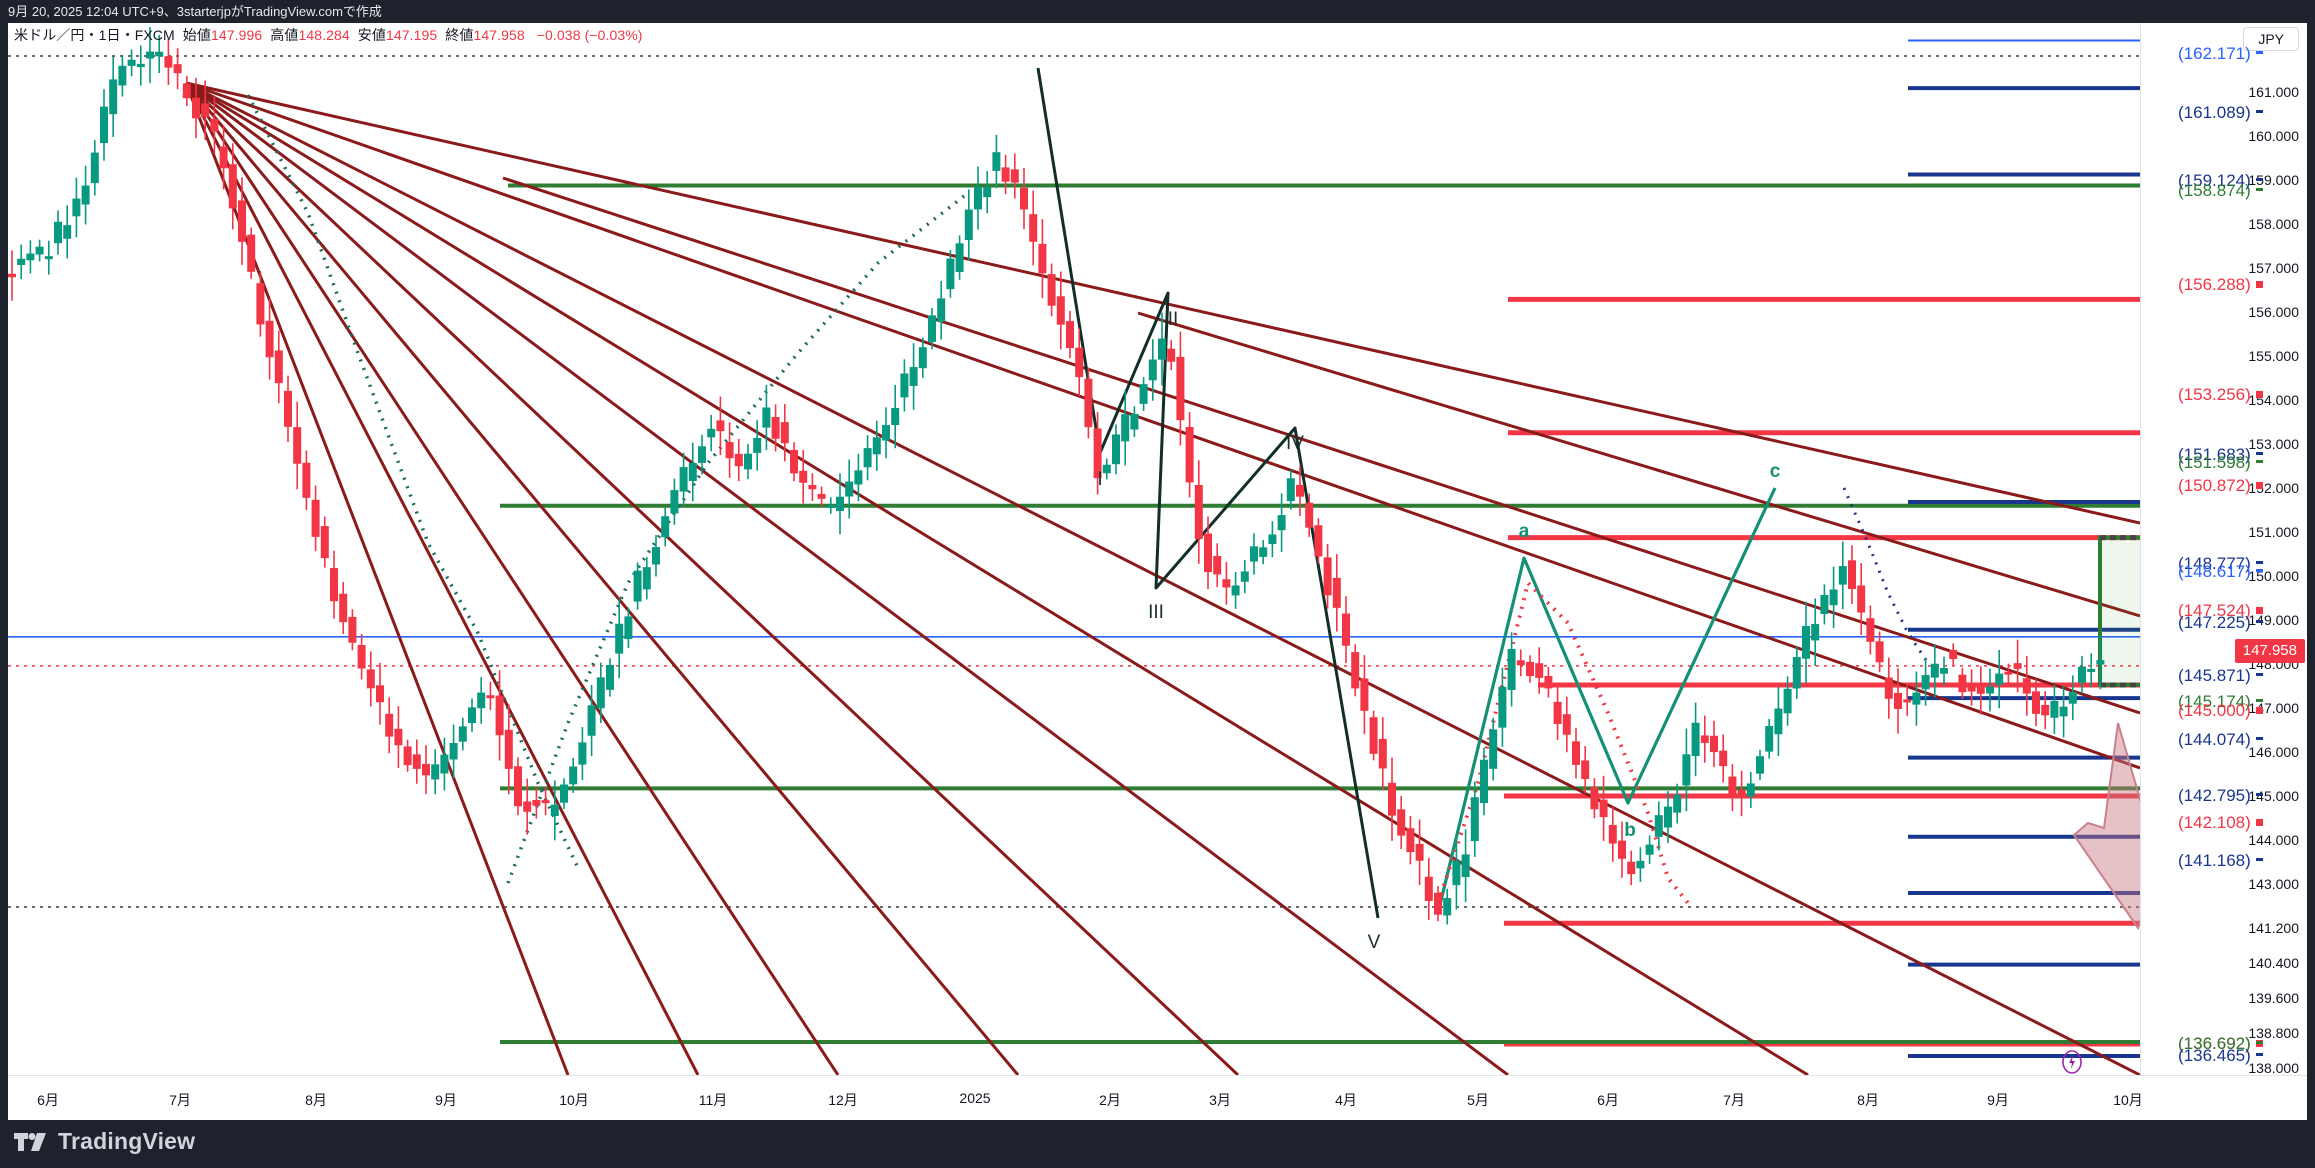  Describe the element at coordinates (2273, 796) in the screenshot. I see `price-tick: 145.000` at that location.